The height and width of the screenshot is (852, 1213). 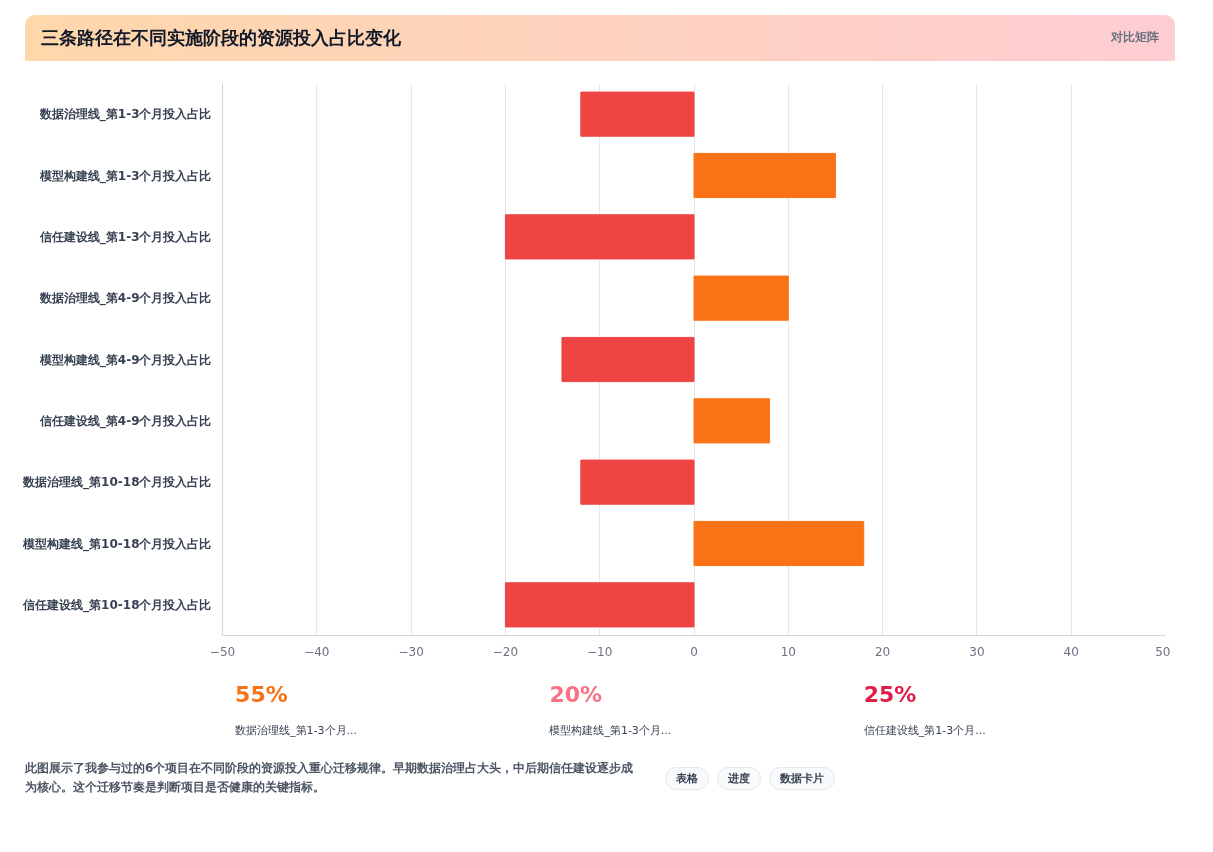 What do you see at coordinates (1163, 651) in the screenshot?
I see `x-tick-label: 50` at bounding box center [1163, 651].